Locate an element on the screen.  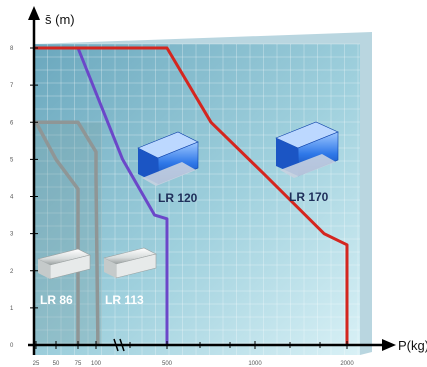
x-tick-label: 50 is located at coordinates (56, 364).